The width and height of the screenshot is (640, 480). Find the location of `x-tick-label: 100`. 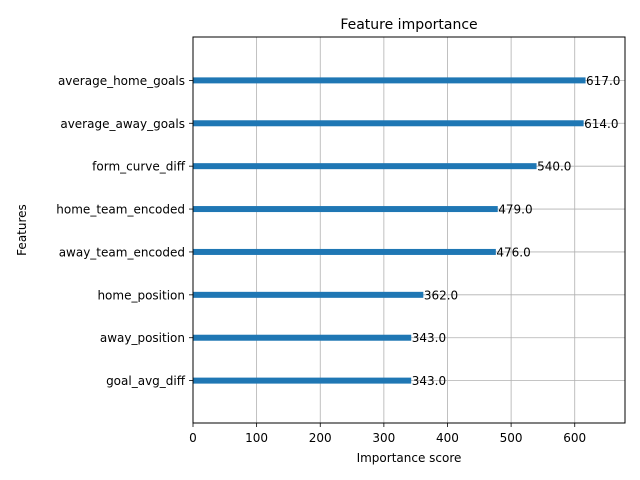

x-tick-label: 100 is located at coordinates (256, 438).